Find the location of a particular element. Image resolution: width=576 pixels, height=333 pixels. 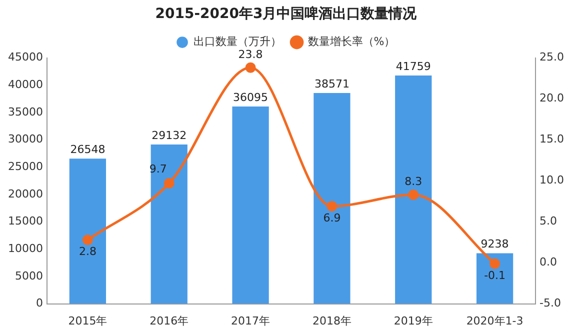

y2-tick-label: 10.0 is located at coordinates (552, 180).